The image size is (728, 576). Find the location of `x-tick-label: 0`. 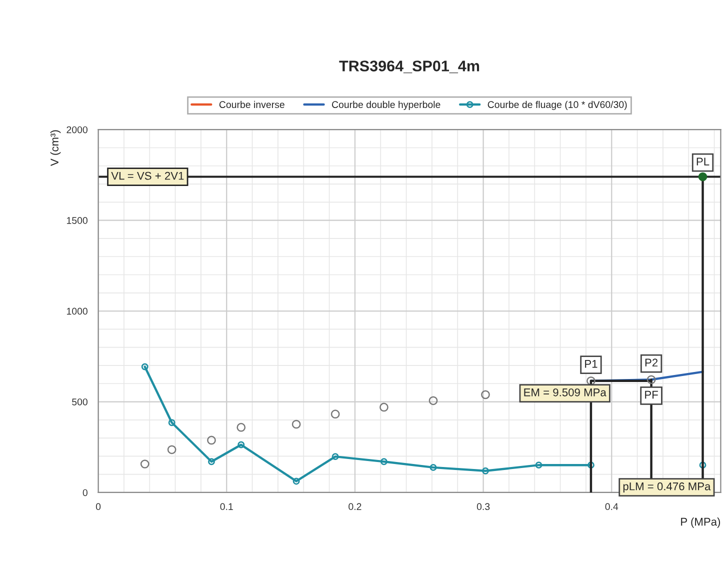

x-tick-label: 0 is located at coordinates (98, 506).